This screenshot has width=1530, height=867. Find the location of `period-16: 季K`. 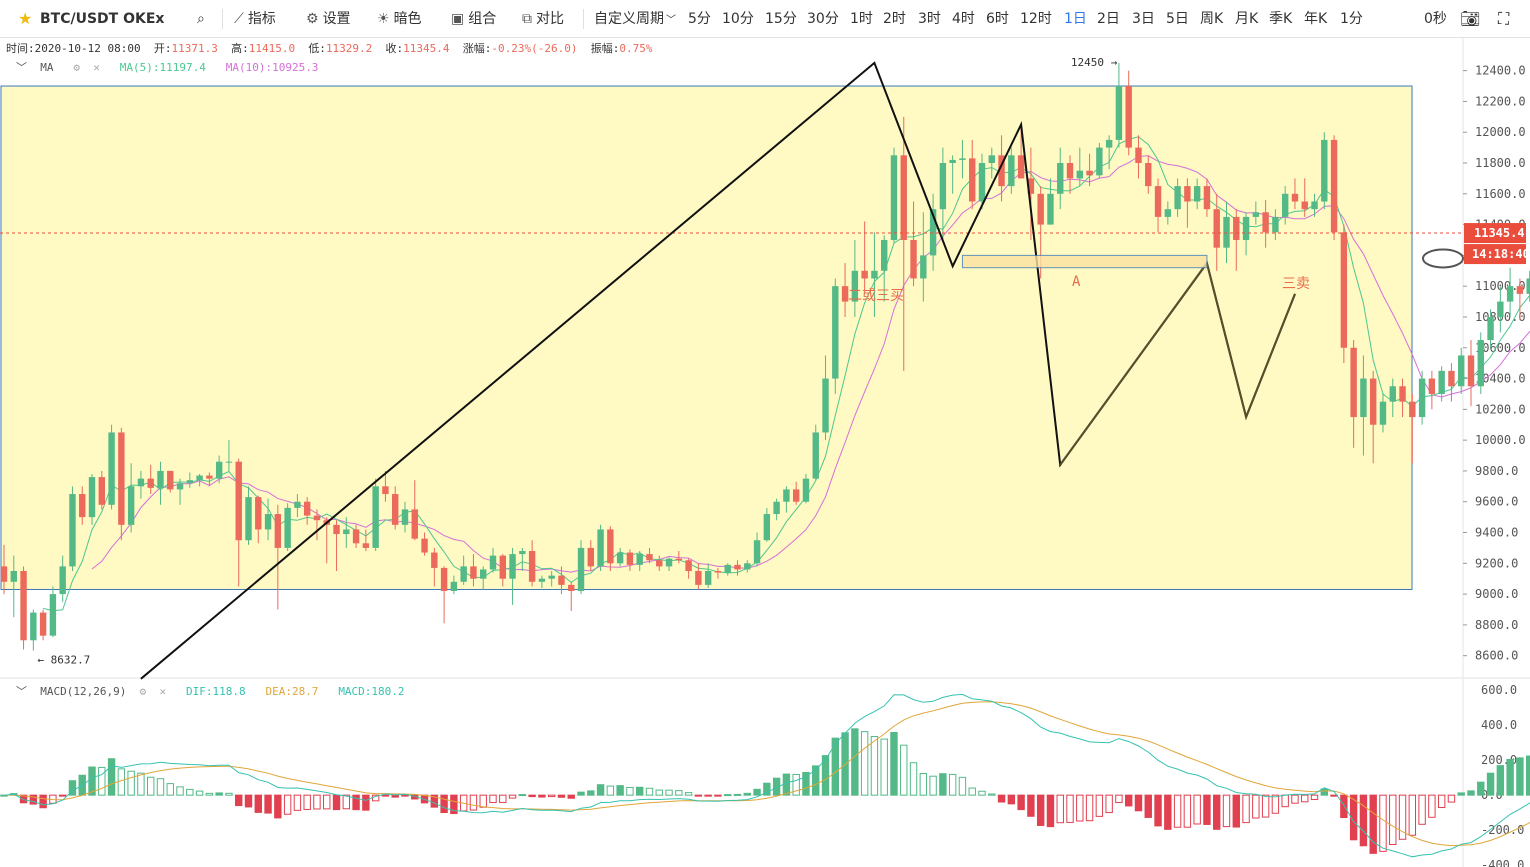

period-16: 季K is located at coordinates (1281, 19).